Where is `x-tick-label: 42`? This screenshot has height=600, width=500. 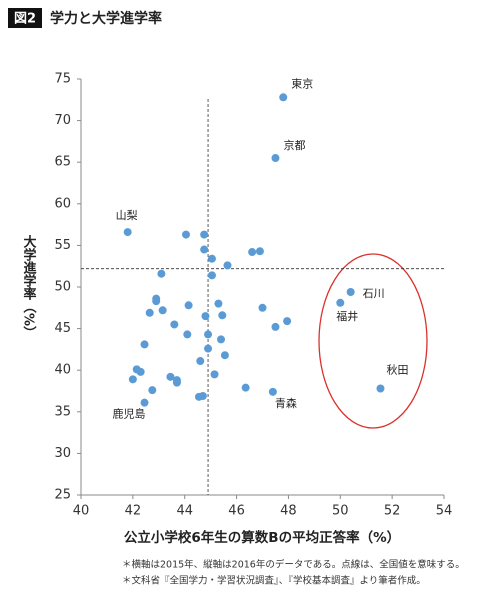 x-tick-label: 42 is located at coordinates (133, 511).